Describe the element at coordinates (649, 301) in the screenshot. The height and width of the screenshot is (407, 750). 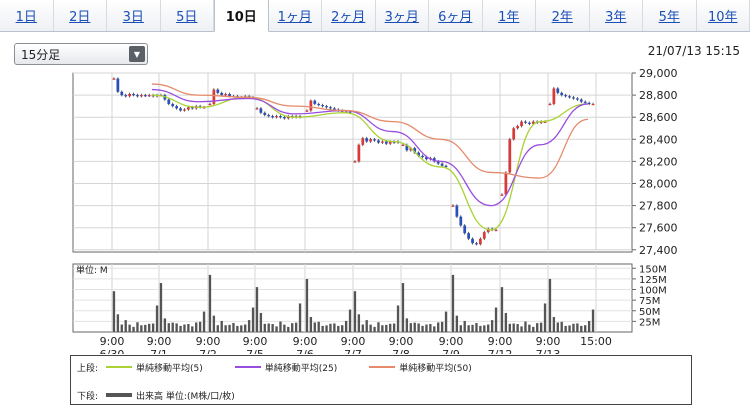
I see `volume-tick-label: 75M` at that location.